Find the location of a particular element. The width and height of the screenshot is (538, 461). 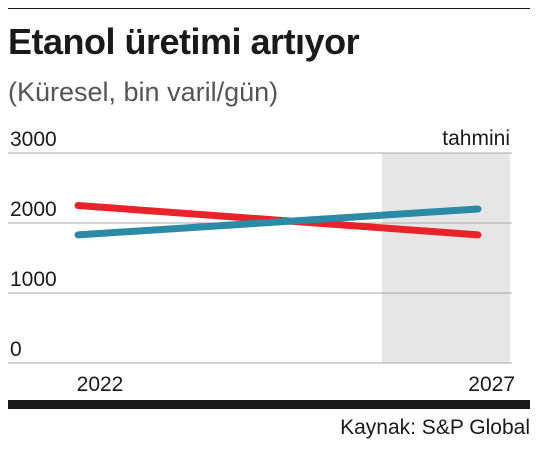

series-blue-line is located at coordinates (278, 222).